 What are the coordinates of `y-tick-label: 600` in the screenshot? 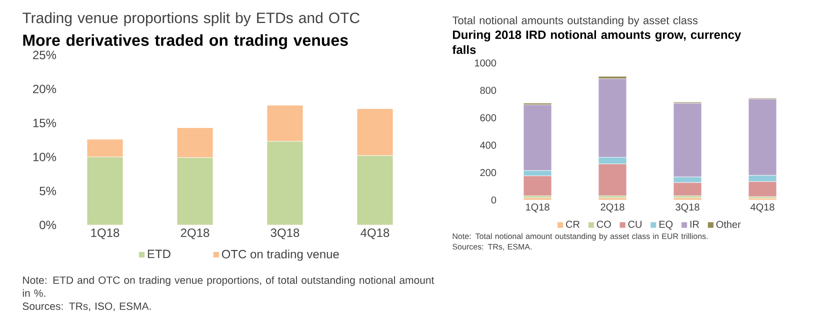 It's located at (488, 118).